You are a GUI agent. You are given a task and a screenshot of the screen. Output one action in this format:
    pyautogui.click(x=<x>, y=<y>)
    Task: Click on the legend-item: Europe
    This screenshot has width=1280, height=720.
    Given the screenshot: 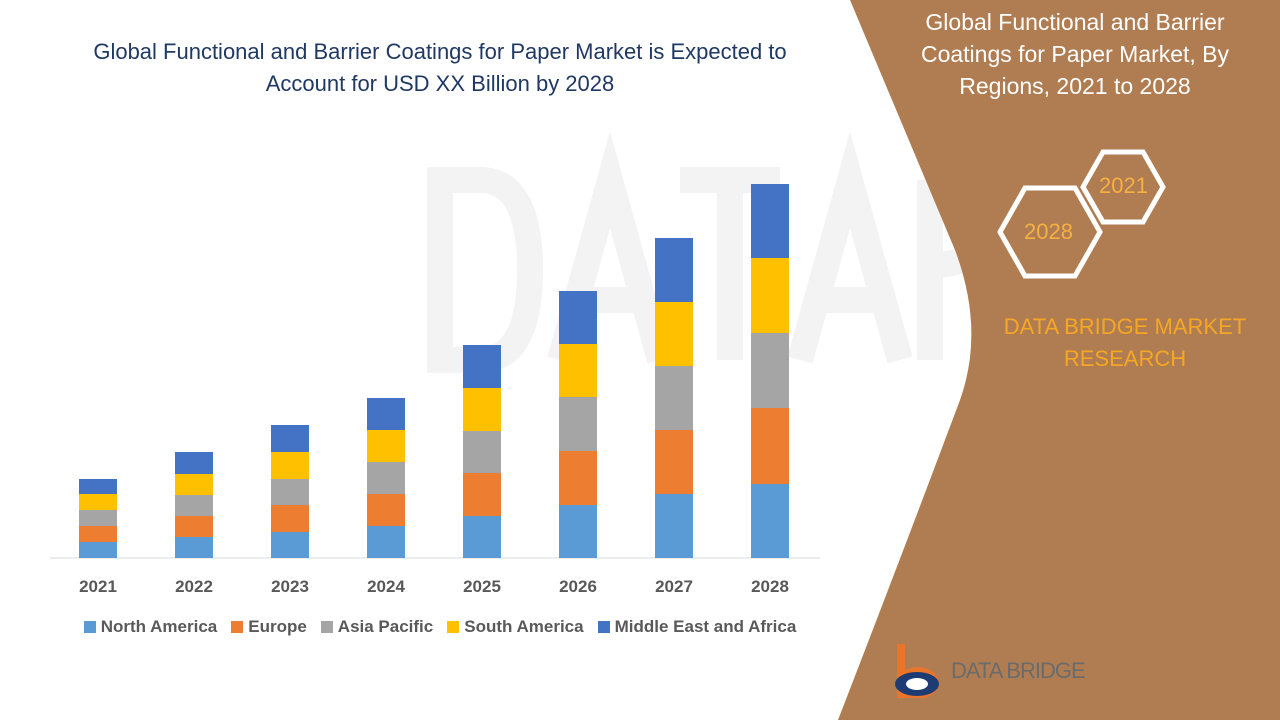 What is the action you would take?
    pyautogui.click(x=269, y=627)
    